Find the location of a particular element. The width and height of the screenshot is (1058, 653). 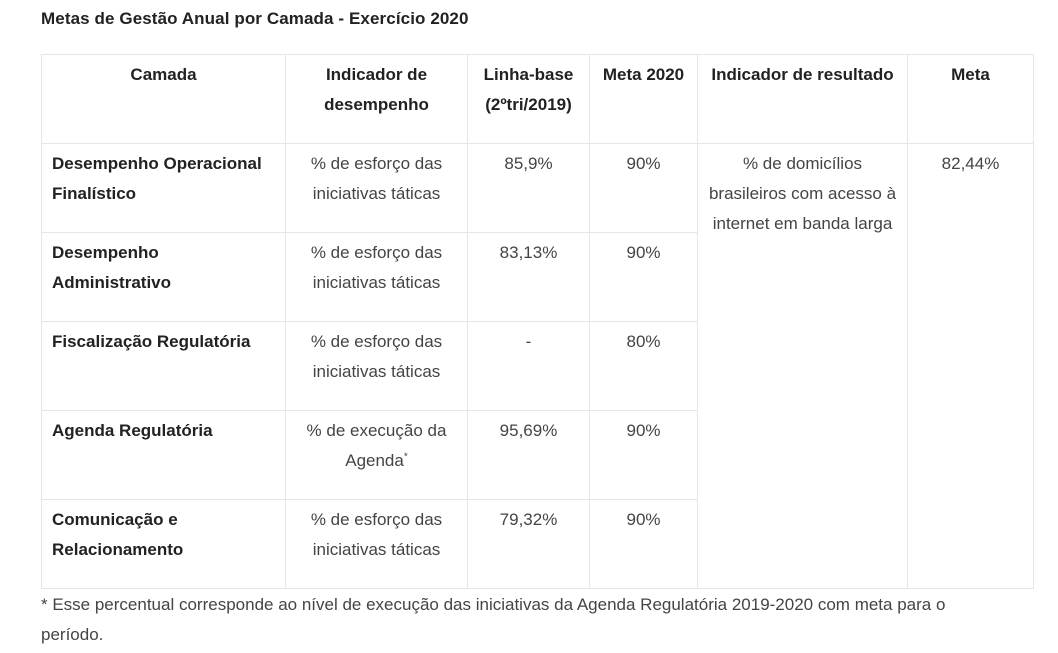

camada-cell: Comunicação e Relacionamento is located at coordinates (163, 544).